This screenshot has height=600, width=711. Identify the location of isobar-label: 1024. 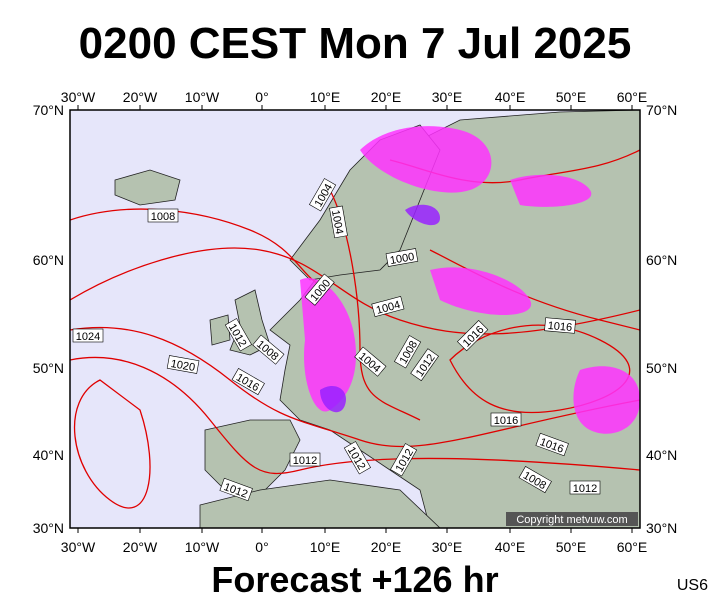
(88, 335).